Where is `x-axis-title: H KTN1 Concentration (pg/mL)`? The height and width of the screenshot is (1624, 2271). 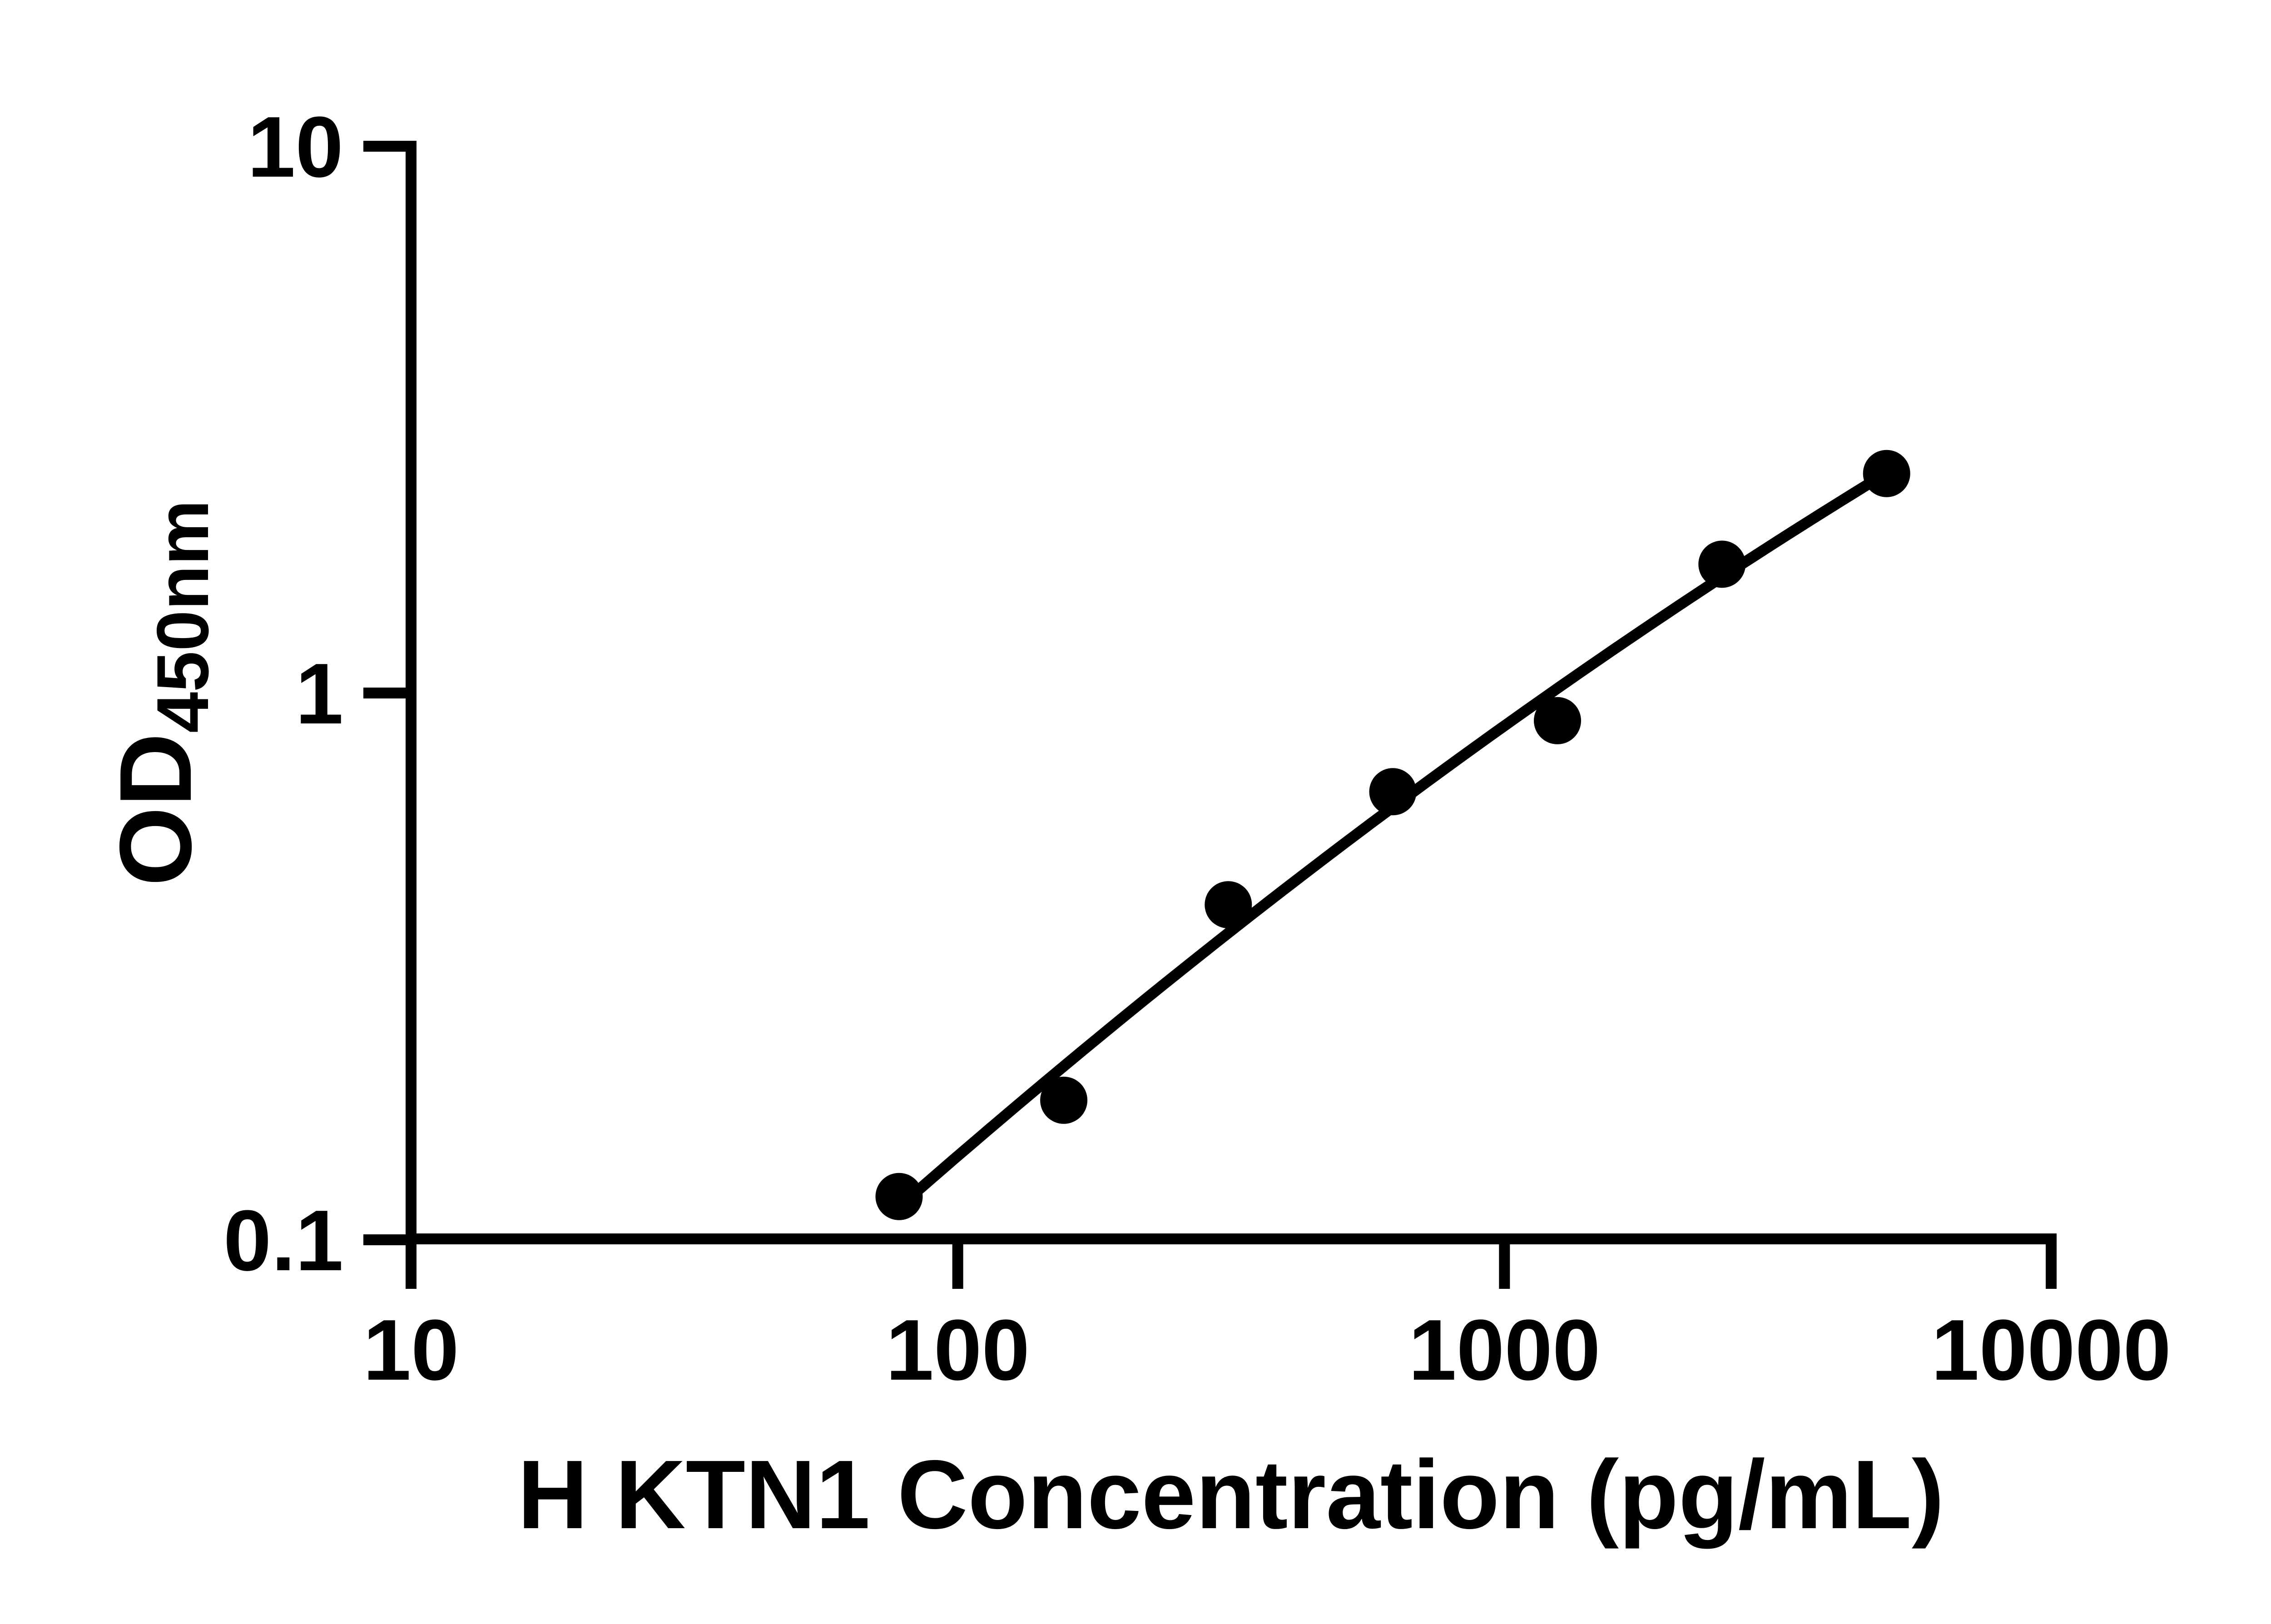
x-axis-title: H KTN1 Concentration (pg/mL) is located at coordinates (1230, 1494).